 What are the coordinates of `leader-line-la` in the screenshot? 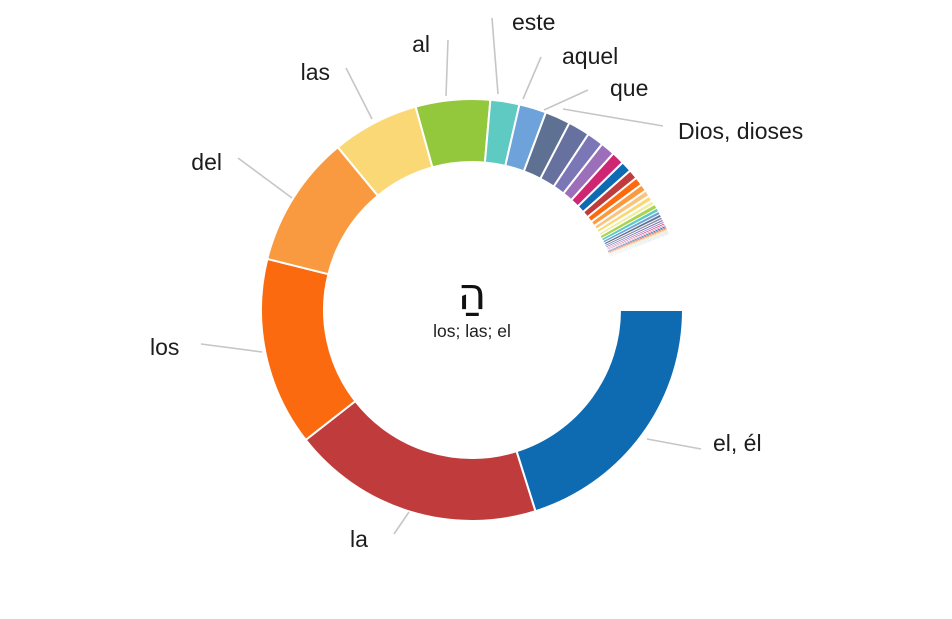 It's located at (401, 523).